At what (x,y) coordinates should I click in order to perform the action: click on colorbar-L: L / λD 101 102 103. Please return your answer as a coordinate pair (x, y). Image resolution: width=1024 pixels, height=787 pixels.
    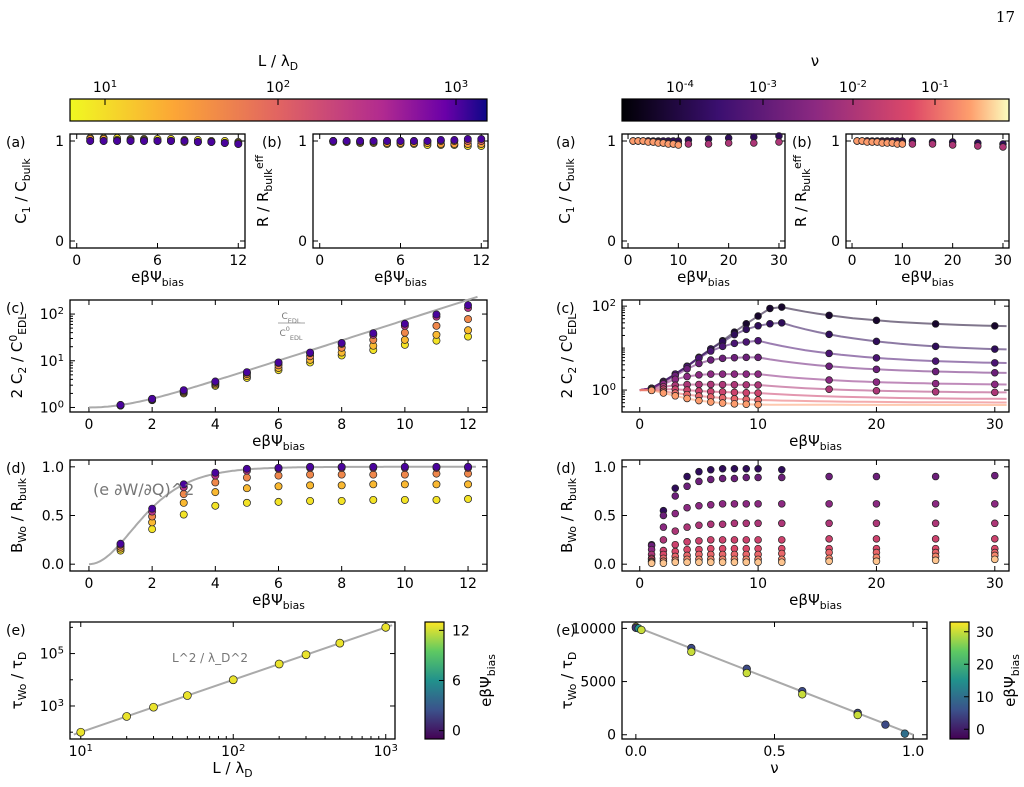
    Looking at the image, I should click on (278, 87).